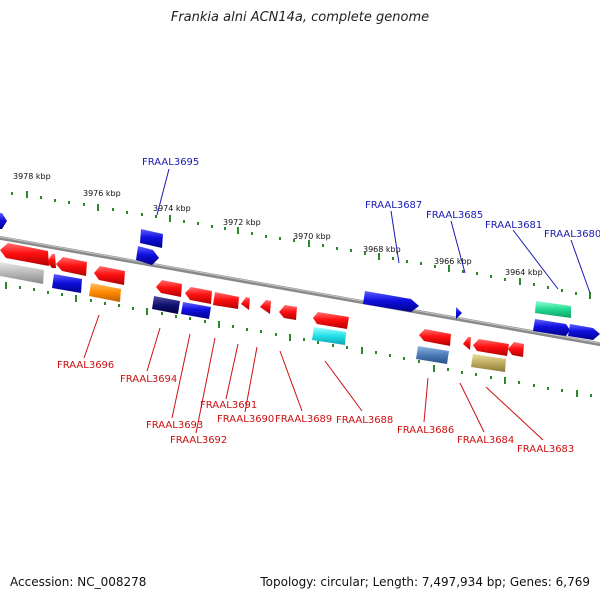  Describe the element at coordinates (228, 405) in the screenshot. I see `gene-label-fraal3691: FRAAL3691` at that location.